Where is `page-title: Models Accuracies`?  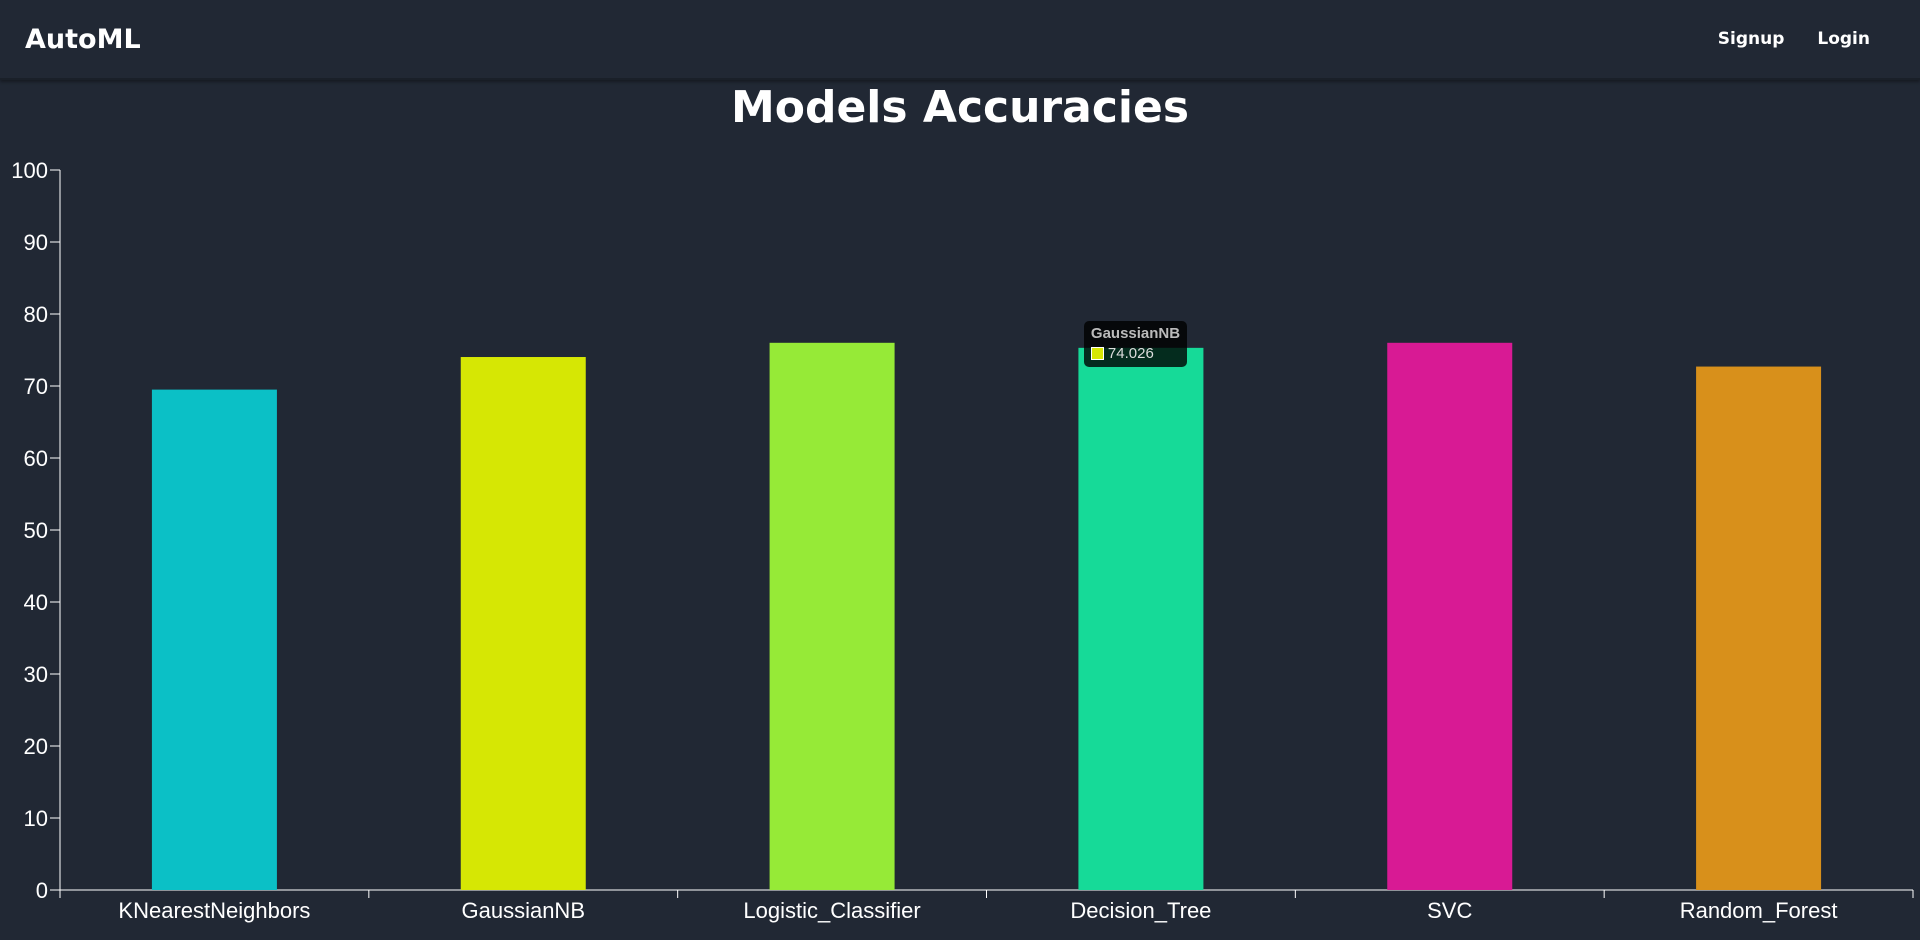 page-title: Models Accuracies is located at coordinates (960, 107).